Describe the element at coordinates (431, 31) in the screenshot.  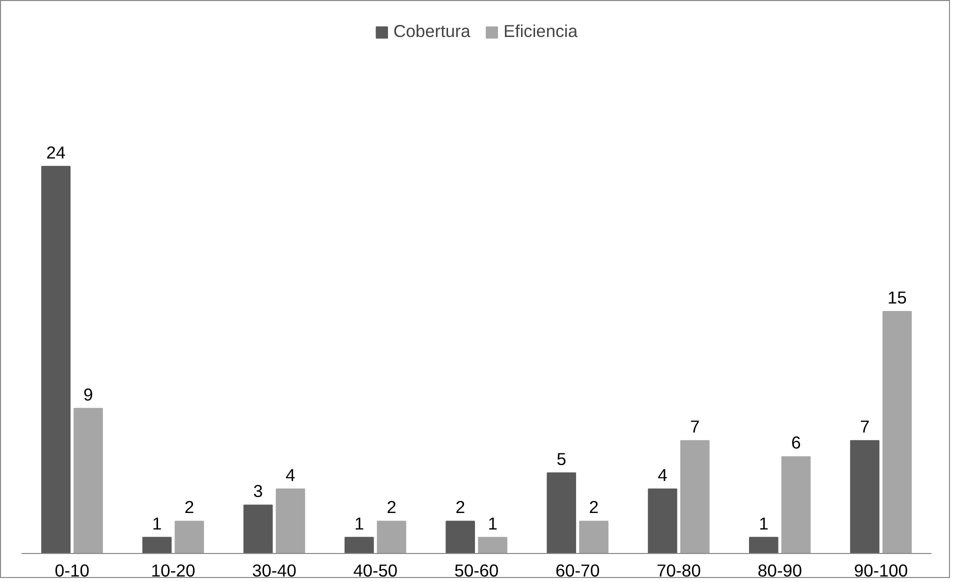
I see `legend-label: Cobertura` at that location.